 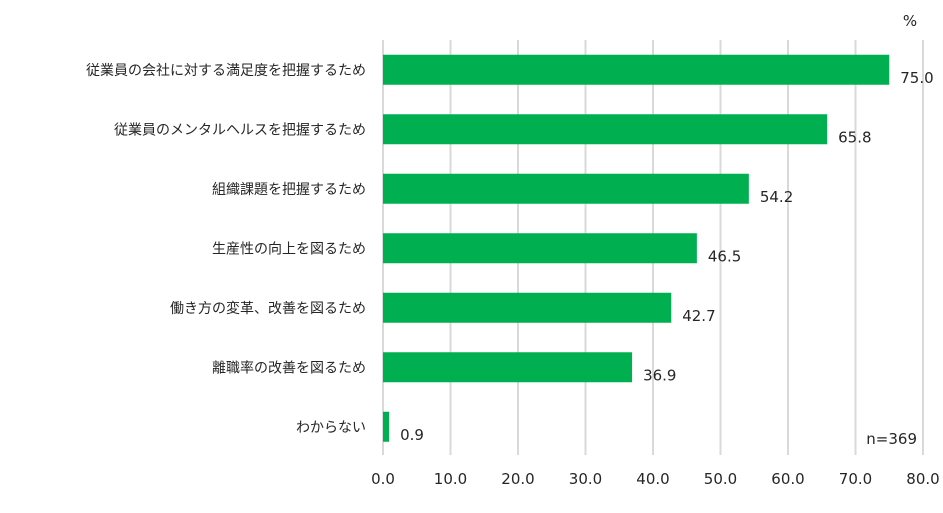 What do you see at coordinates (787, 479) in the screenshot?
I see `x-tick-label: 60.0` at bounding box center [787, 479].